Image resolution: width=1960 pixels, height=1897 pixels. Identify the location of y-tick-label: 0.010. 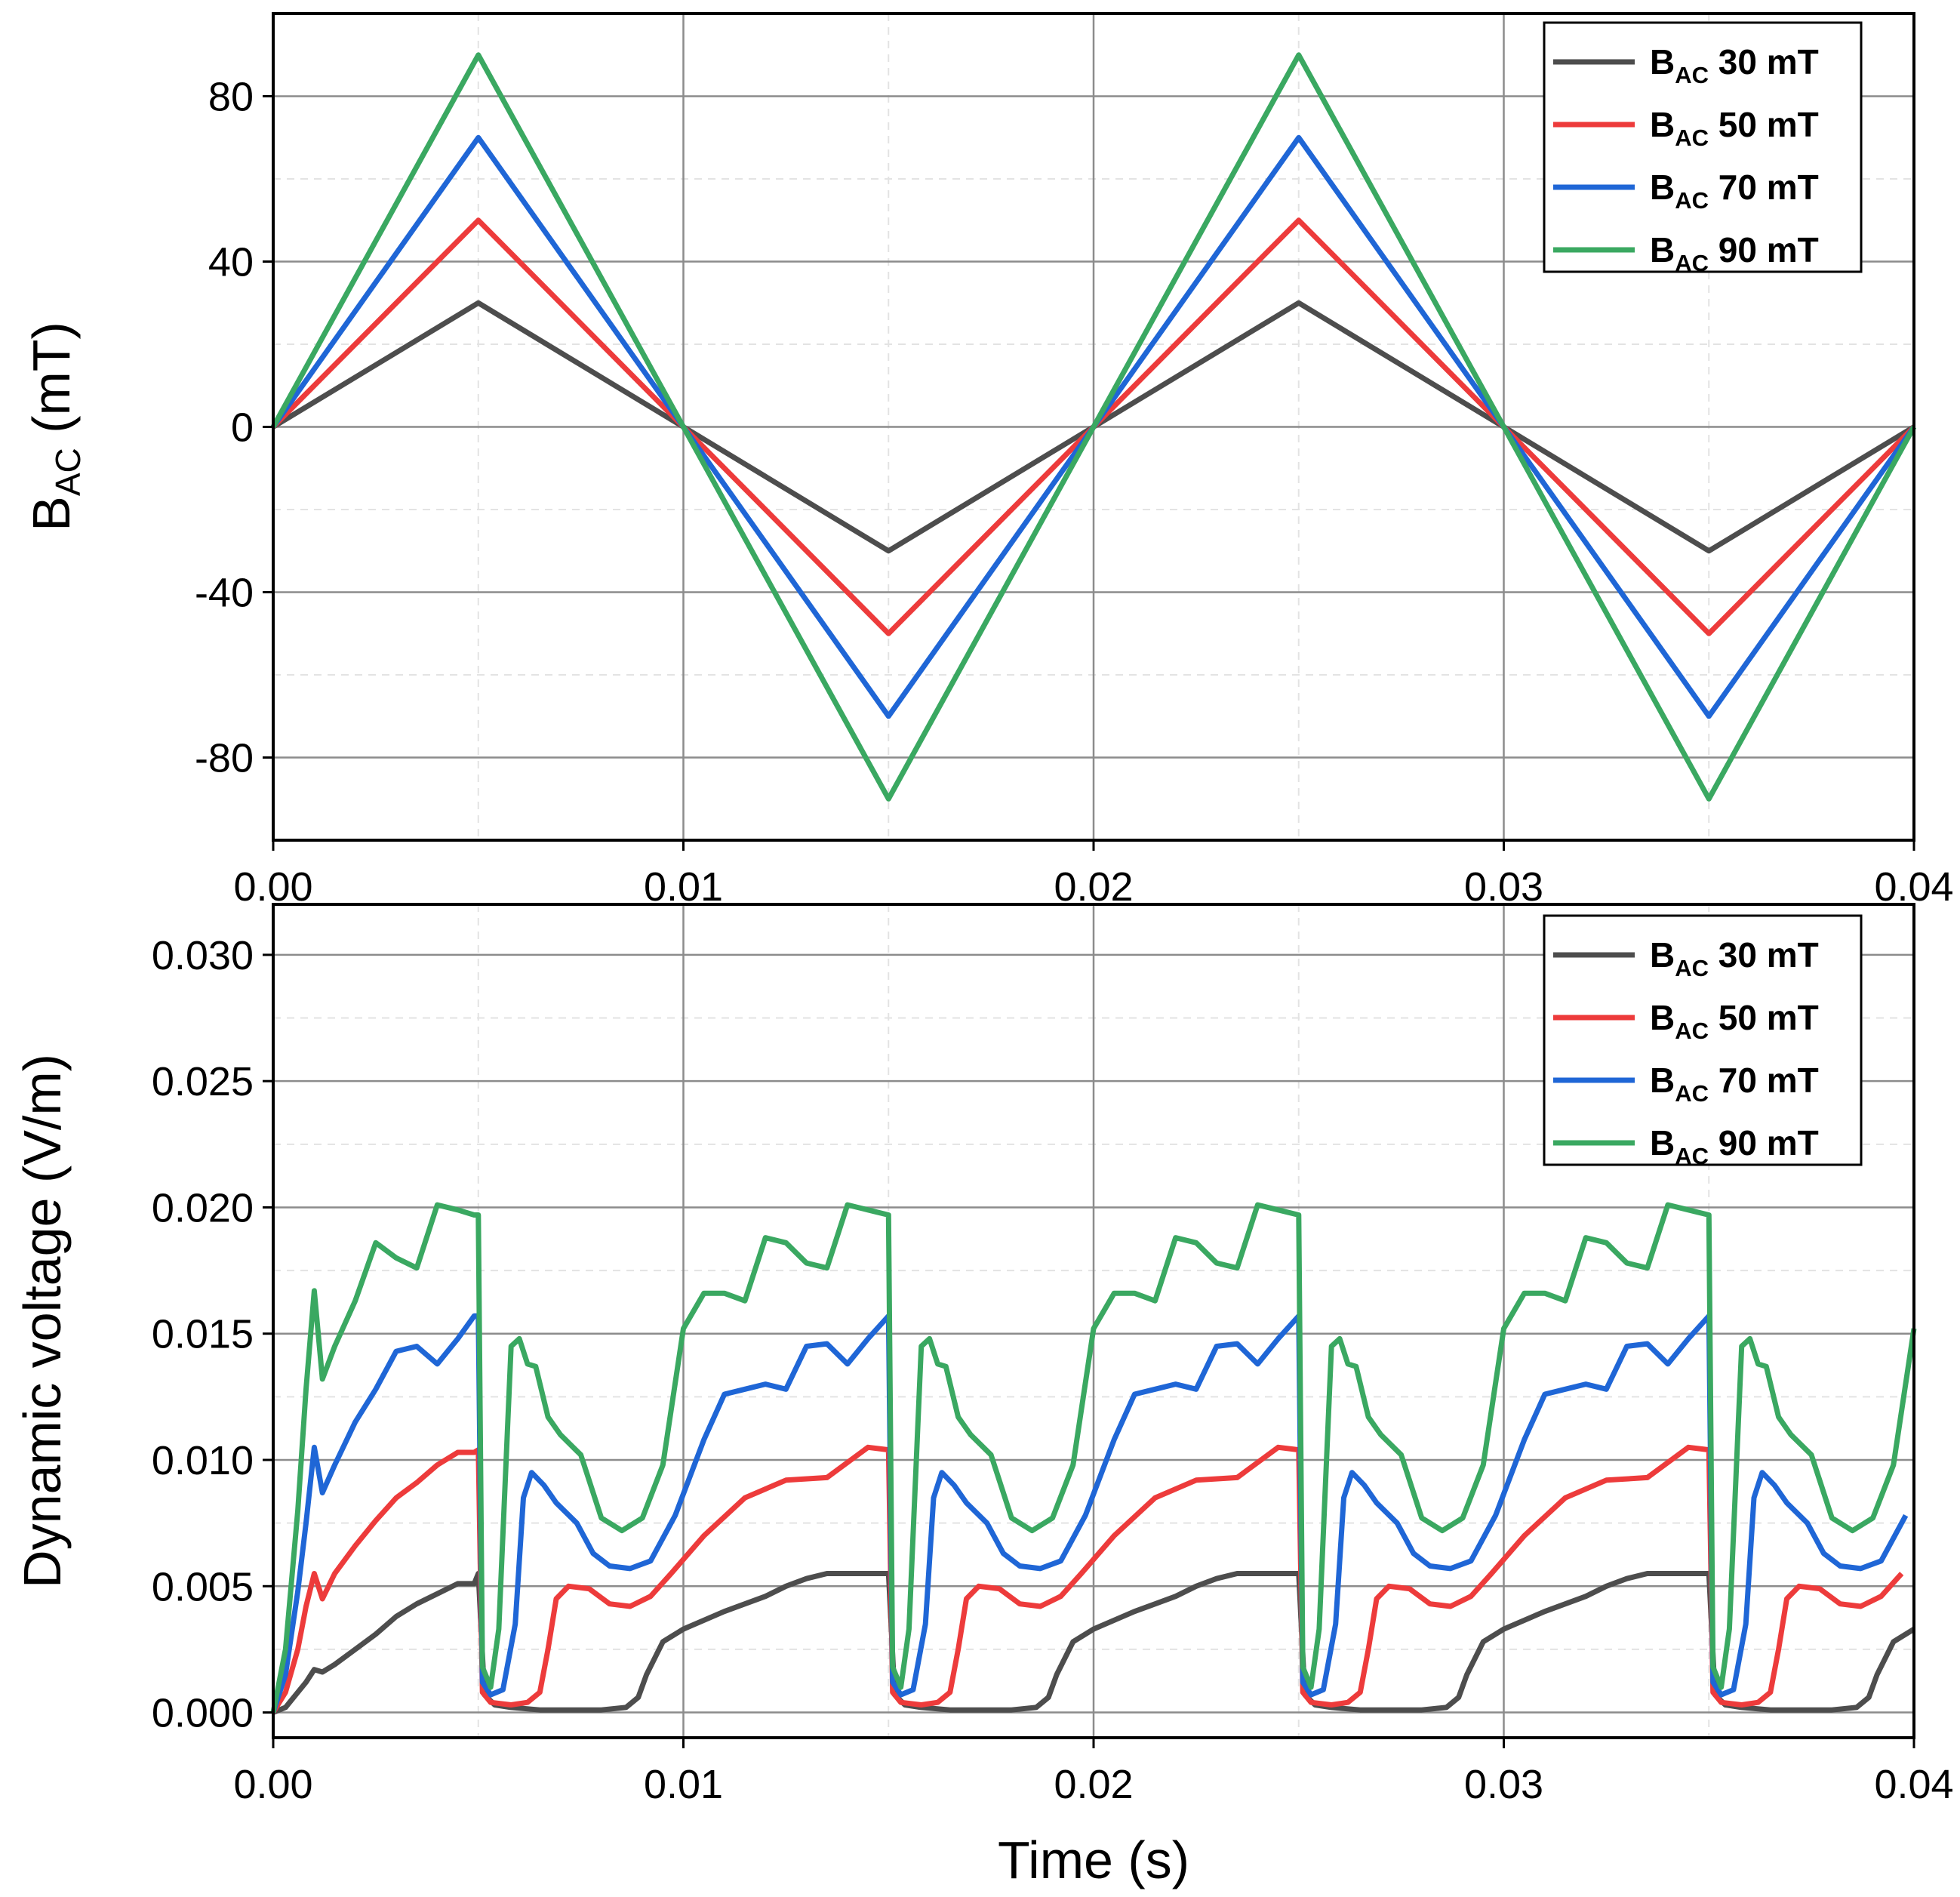
(203, 1460).